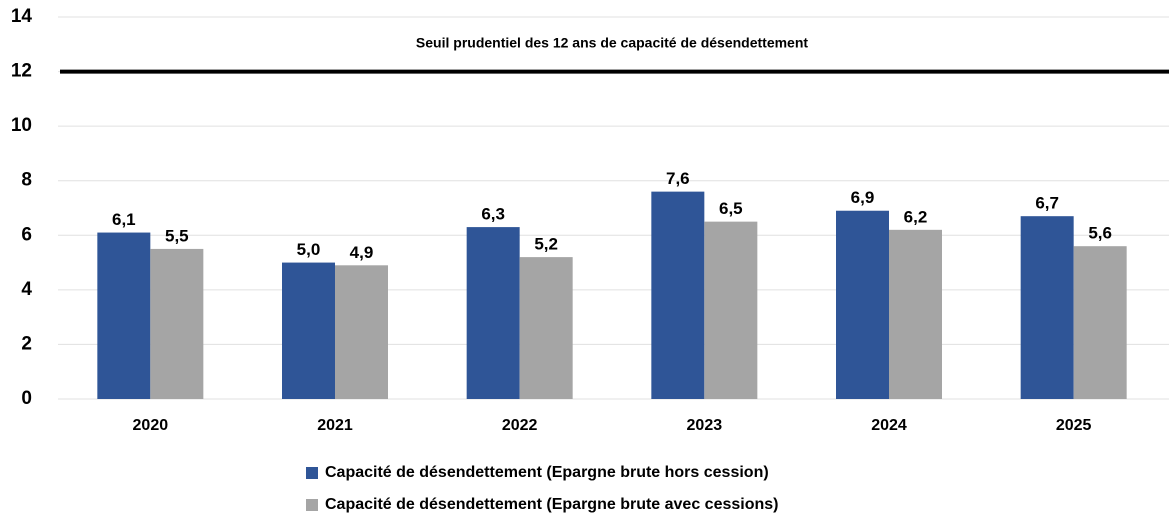  I want to click on y-tick-label: 4, so click(26, 289).